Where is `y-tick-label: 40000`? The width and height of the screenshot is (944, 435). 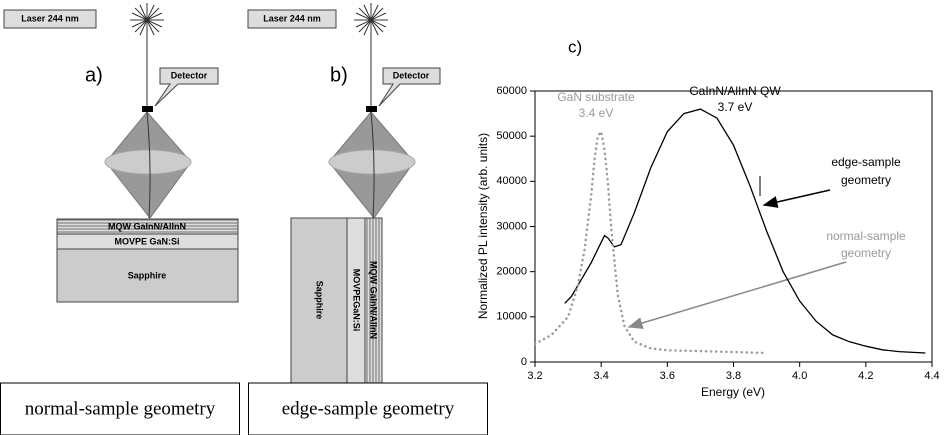
y-tick-label: 40000 is located at coordinates (511, 181).